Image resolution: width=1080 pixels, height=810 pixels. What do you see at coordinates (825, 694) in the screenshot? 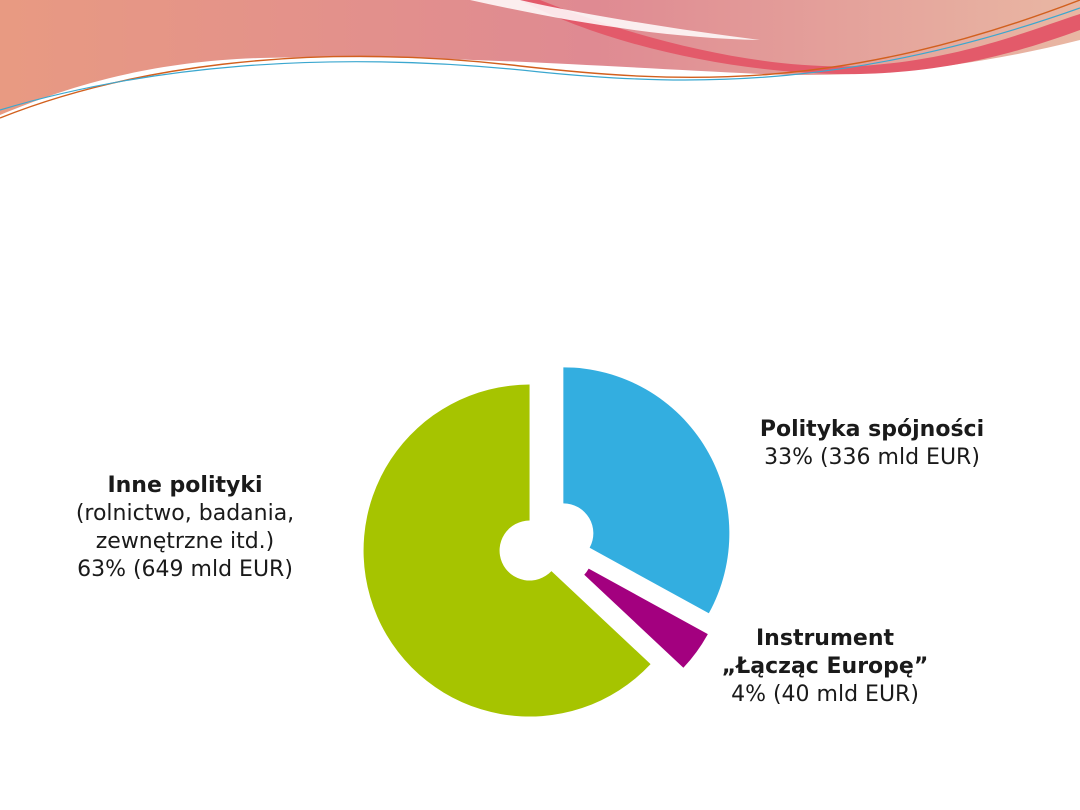
I see `label-instrument-value: 4% (40 mld EUR)` at bounding box center [825, 694].